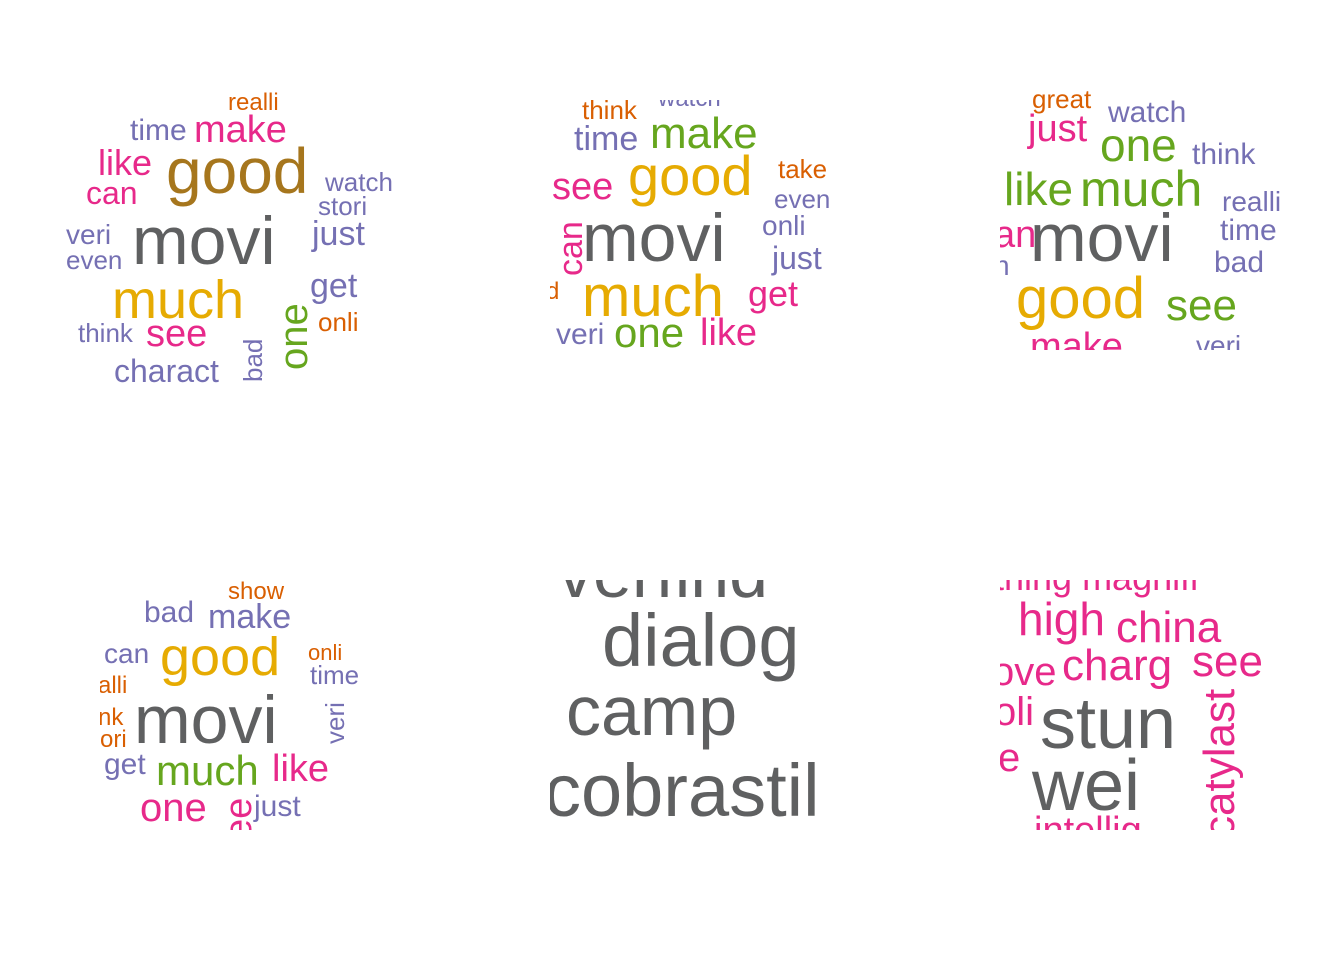 This screenshot has height=960, width=1344. Describe the element at coordinates (1169, 627) in the screenshot. I see `cloud-word: china` at that location.